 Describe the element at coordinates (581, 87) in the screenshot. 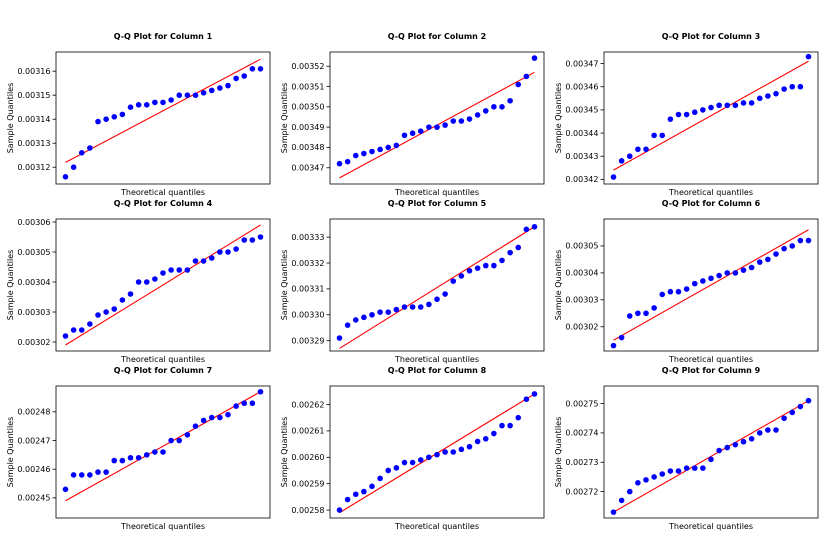

I see `y-tick-label: 0.00346` at that location.